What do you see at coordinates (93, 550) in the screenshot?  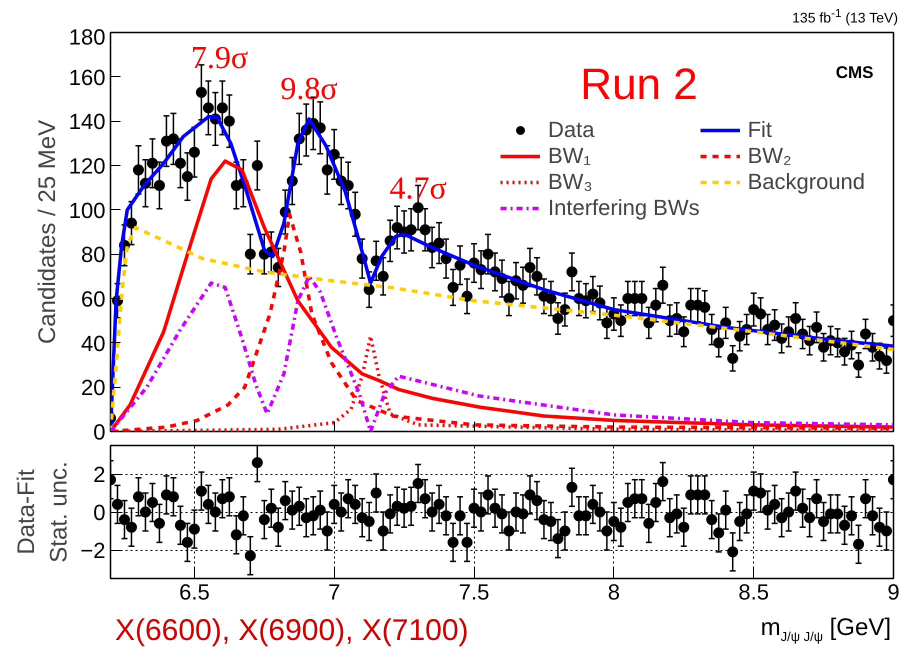 I see `y-tick-label: −2` at bounding box center [93, 550].